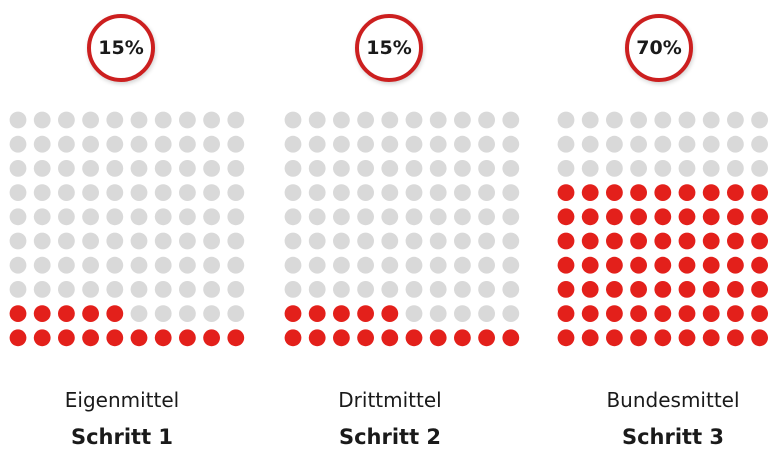  Describe the element at coordinates (390, 400) in the screenshot. I see `category-label-2: Drittmittel` at that location.